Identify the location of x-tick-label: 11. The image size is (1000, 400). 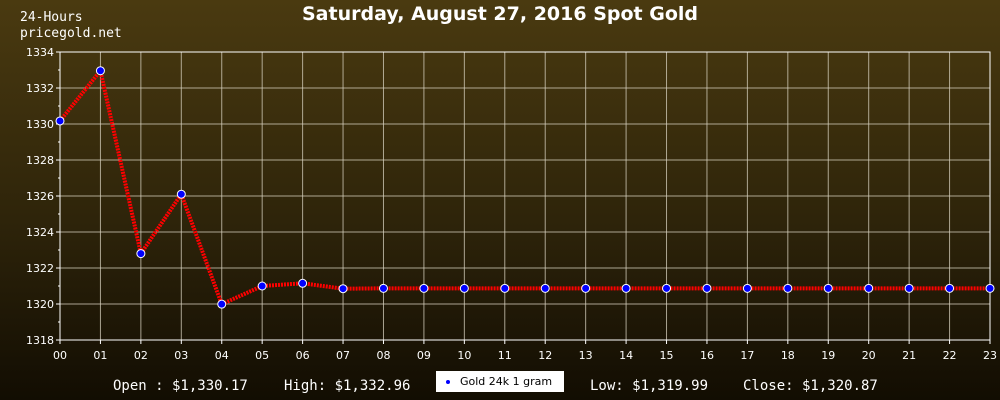
(505, 355).